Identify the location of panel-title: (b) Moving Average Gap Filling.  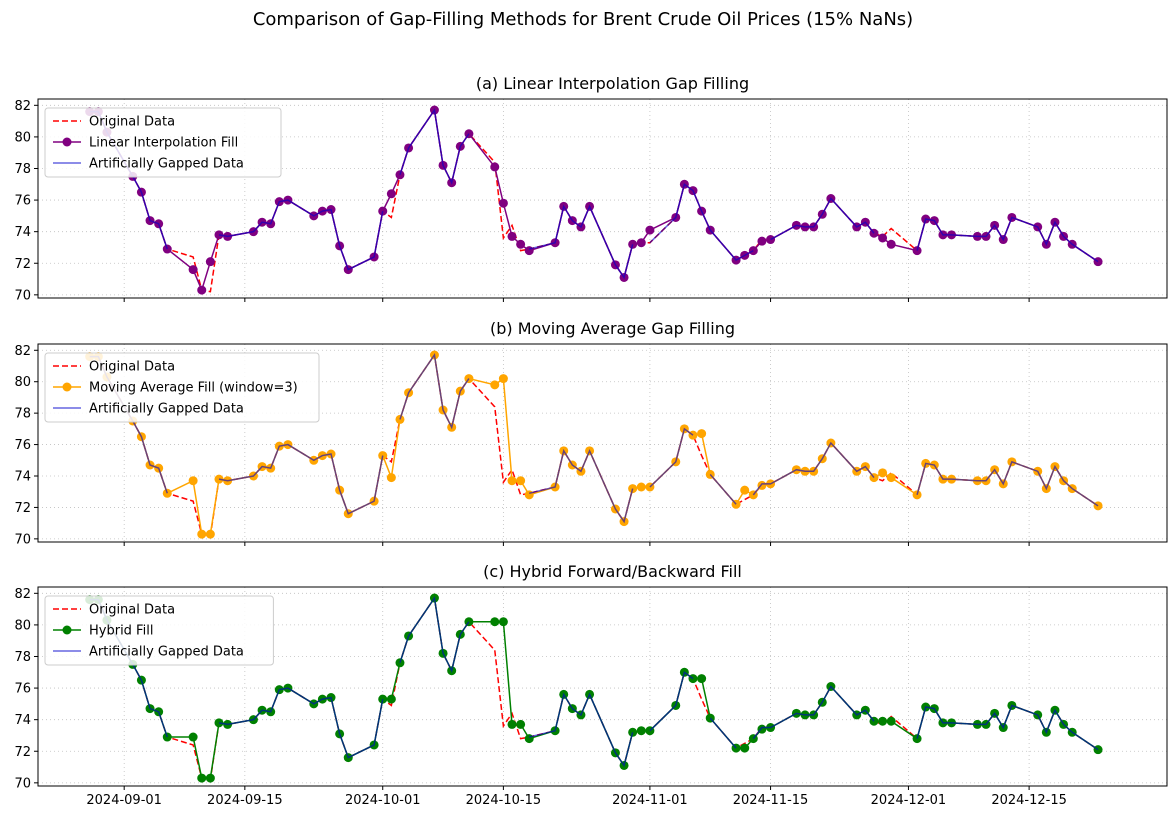
(612, 328).